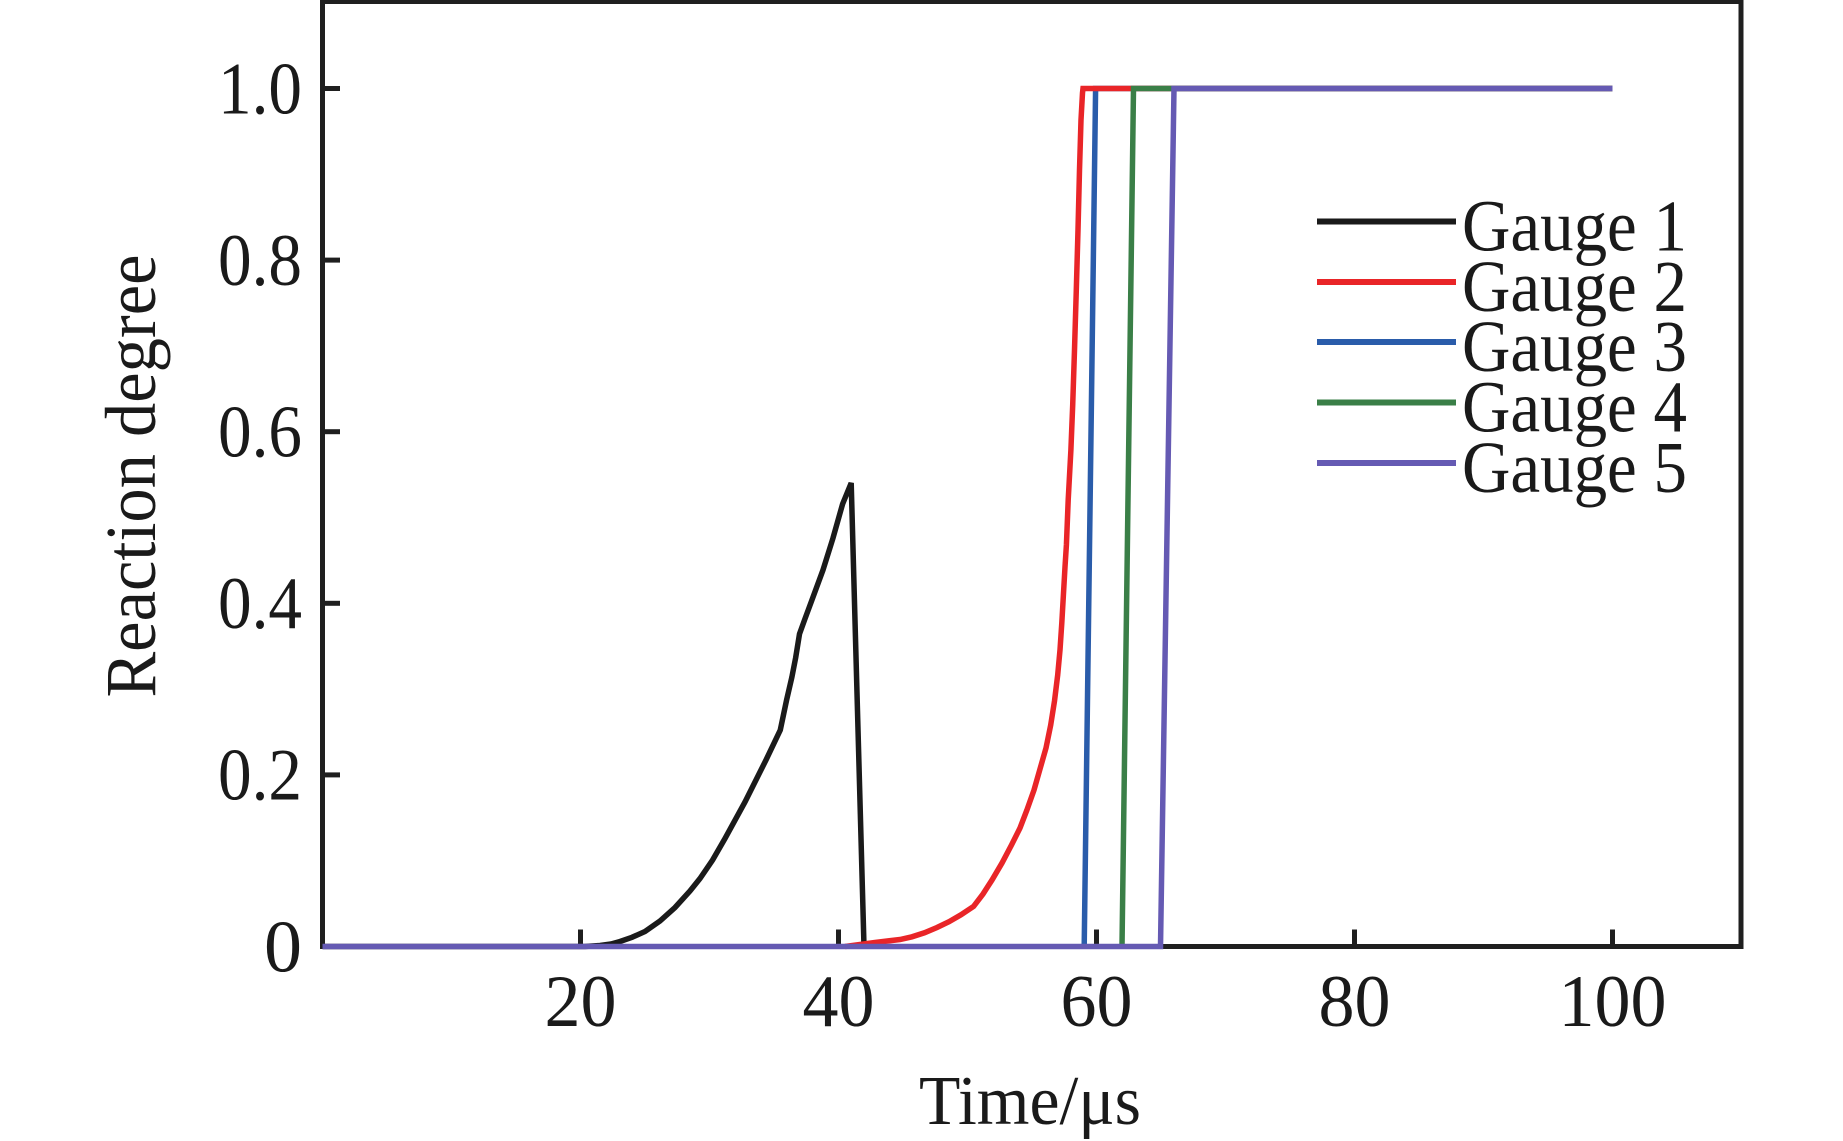 Image resolution: width=1843 pixels, height=1141 pixels. I want to click on svg-text: 60, so click(1097, 1002).